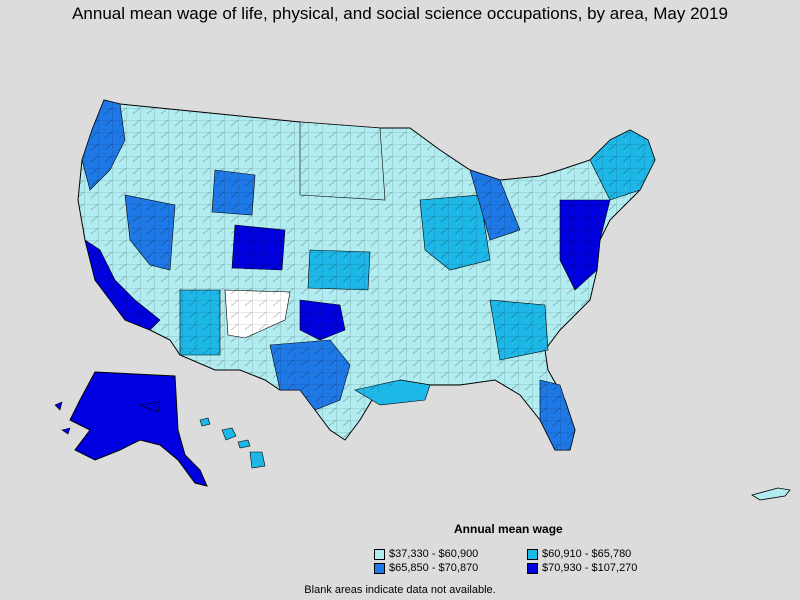 This screenshot has width=800, height=600. Describe the element at coordinates (587, 554) in the screenshot. I see `legend-label-2: $60,910 - $65,780` at that location.